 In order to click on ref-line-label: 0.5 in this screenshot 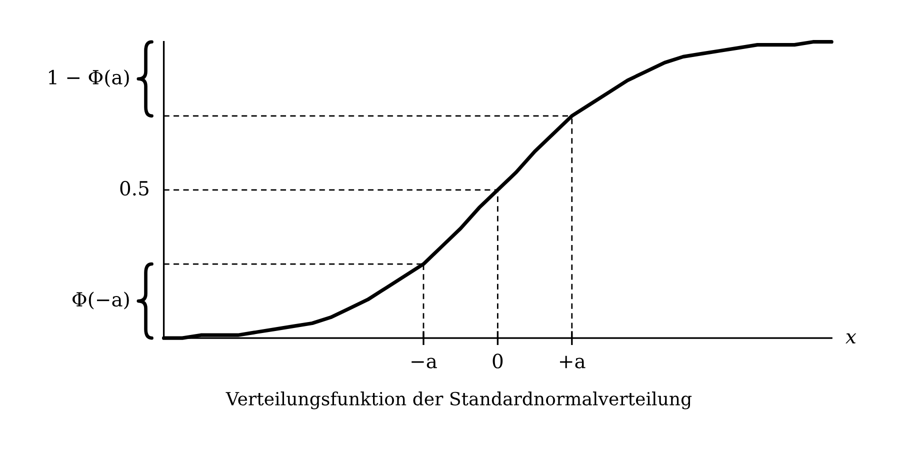, I will do `click(134, 188)`.